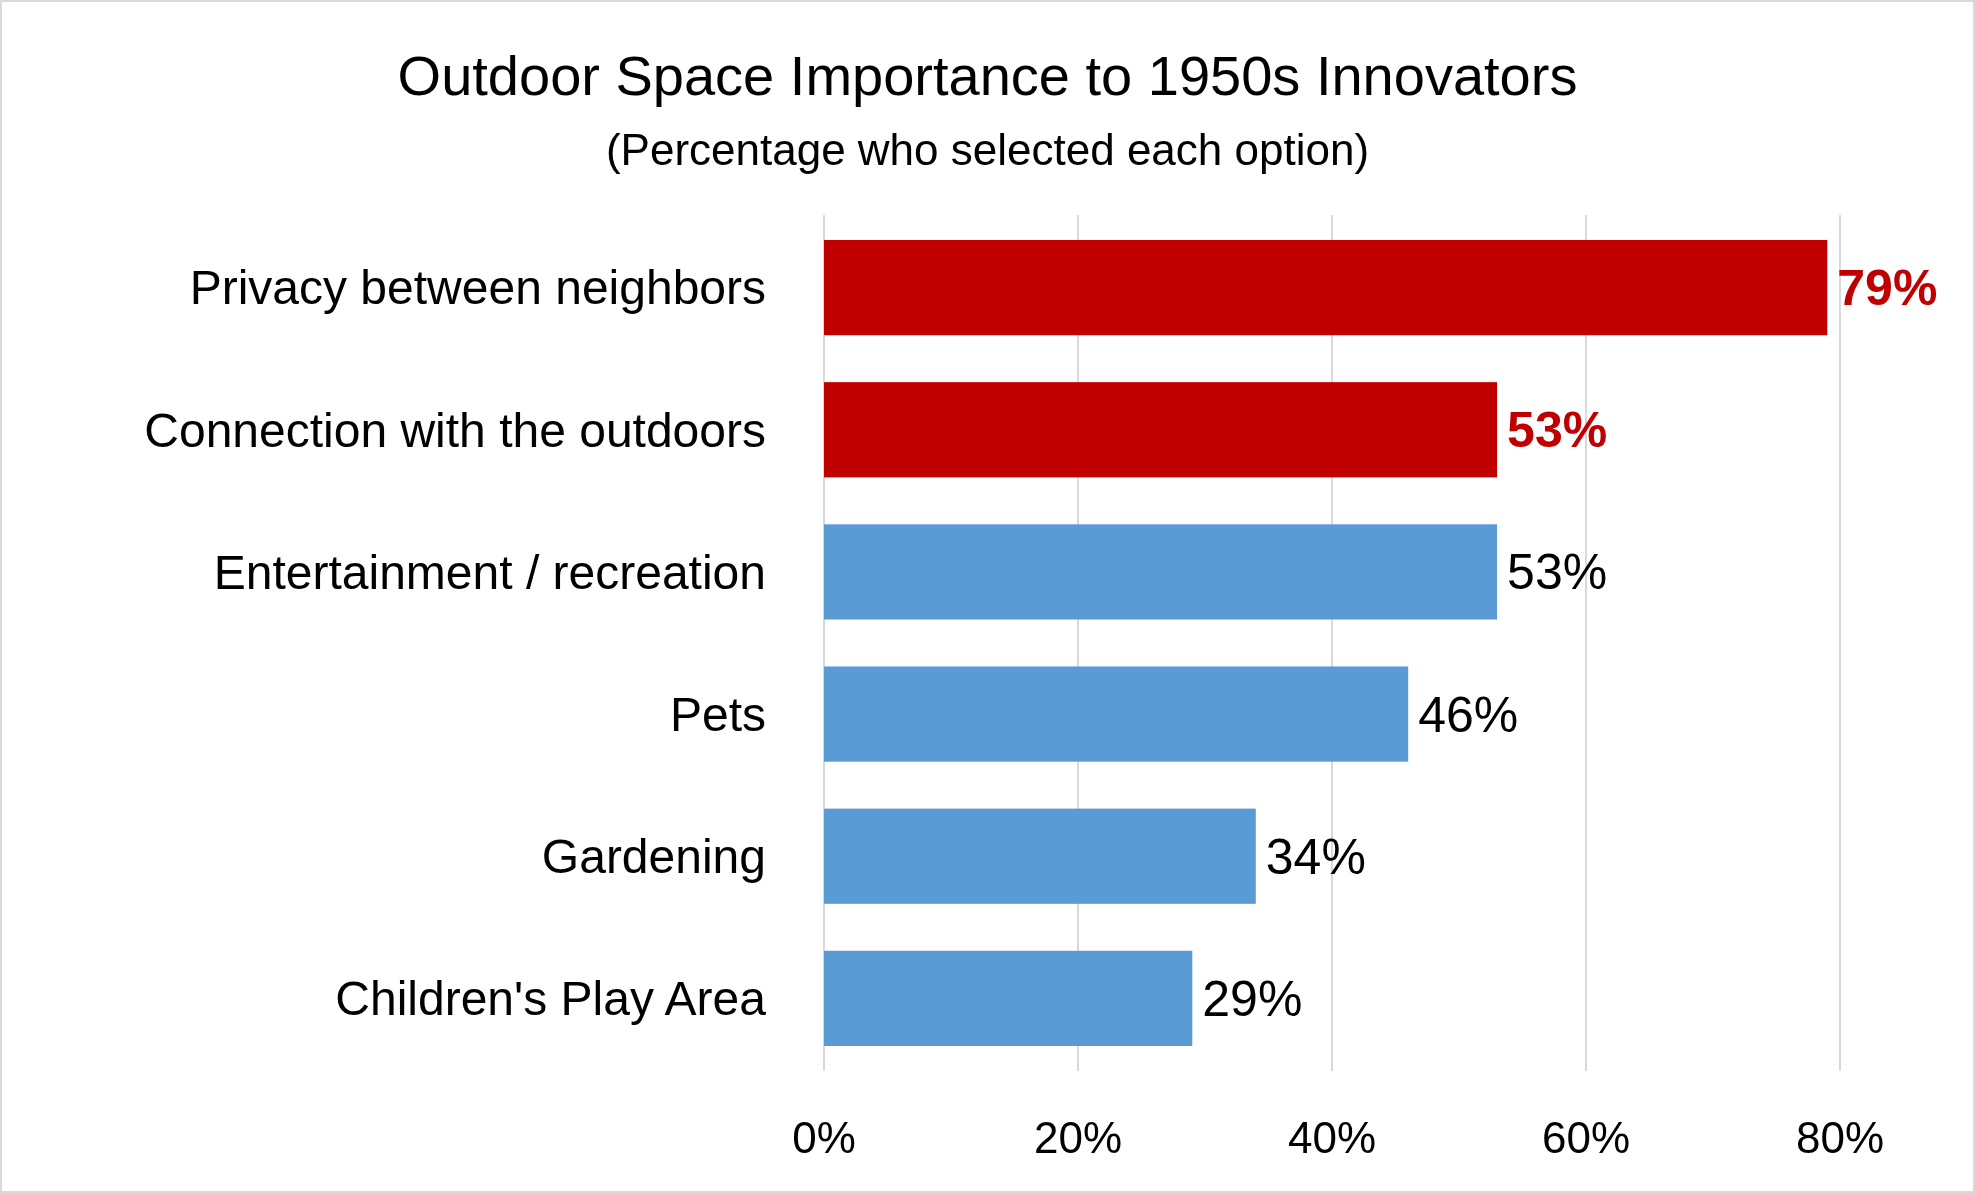 The height and width of the screenshot is (1193, 1975). Describe the element at coordinates (477, 288) in the screenshot. I see `y-tick-label: Privacy between neighbors` at that location.